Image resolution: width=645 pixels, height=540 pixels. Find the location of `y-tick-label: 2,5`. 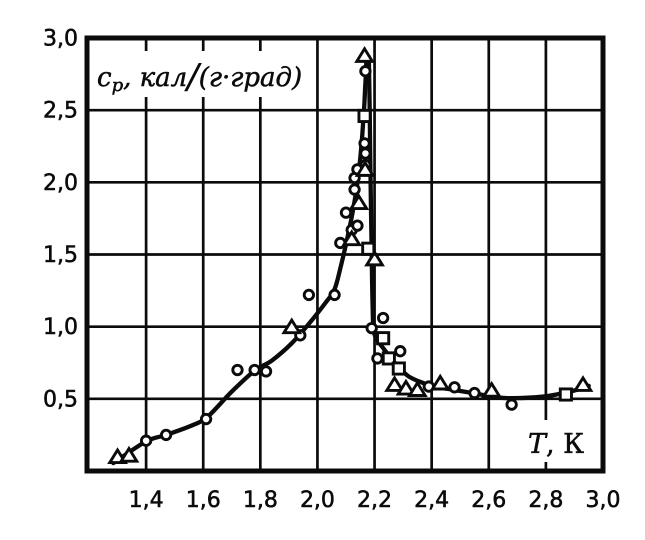

y-tick-label: 2,5 is located at coordinates (60, 111).